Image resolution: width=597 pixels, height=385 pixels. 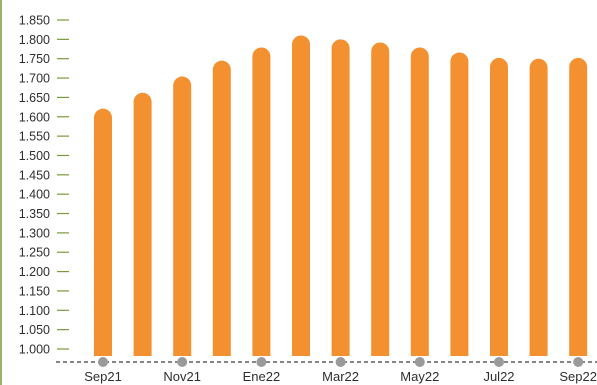 I want to click on x-axis-ticks: Sep21 Nov21 Ene22 Mar22 May22 Jul22 Sep22, so click(x=340, y=376).